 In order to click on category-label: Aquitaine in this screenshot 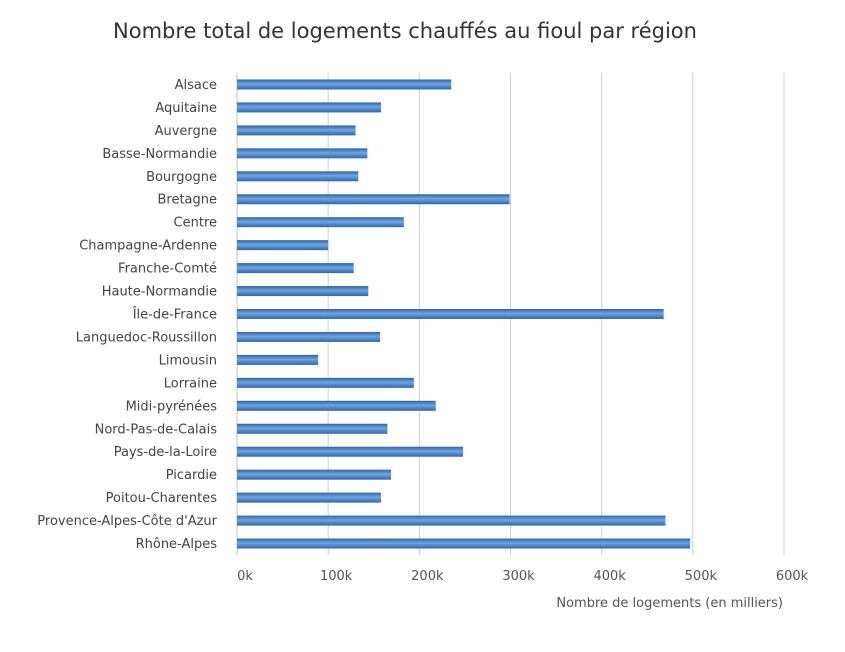, I will do `click(186, 108)`.